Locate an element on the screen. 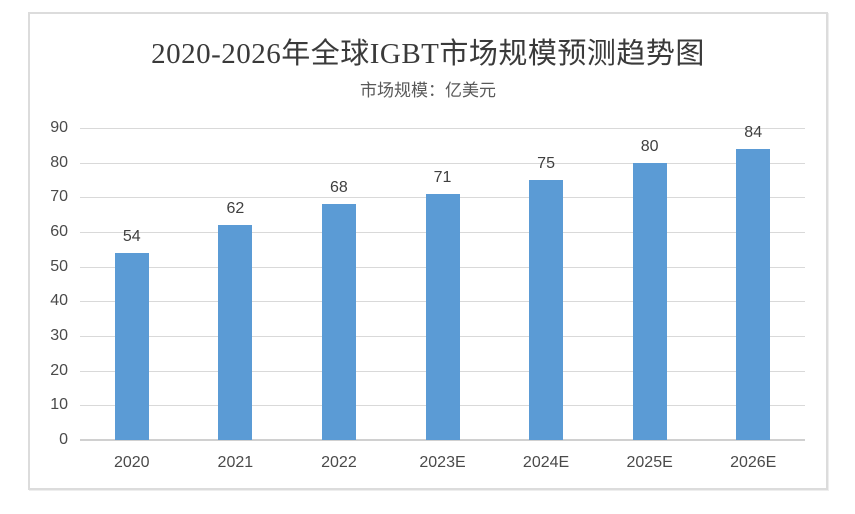 The image size is (855, 514). x-tick-label: 2023E is located at coordinates (442, 462).